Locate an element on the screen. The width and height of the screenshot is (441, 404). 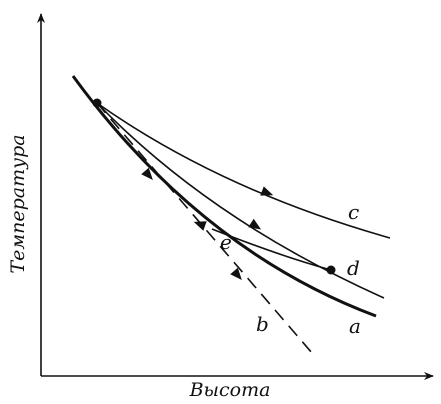
start-point is located at coordinates (97, 103).